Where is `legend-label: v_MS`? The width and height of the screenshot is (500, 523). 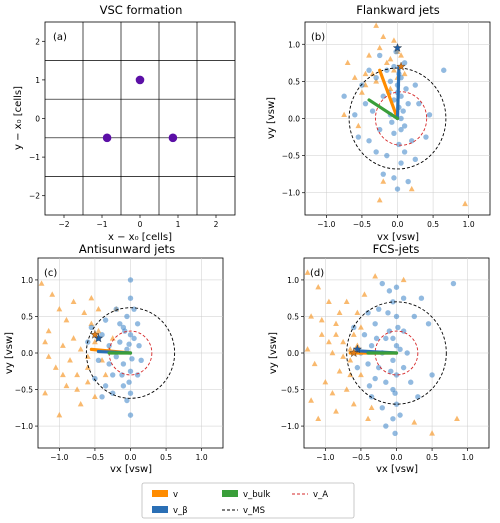
legend-label: v_MS is located at coordinates (254, 511).